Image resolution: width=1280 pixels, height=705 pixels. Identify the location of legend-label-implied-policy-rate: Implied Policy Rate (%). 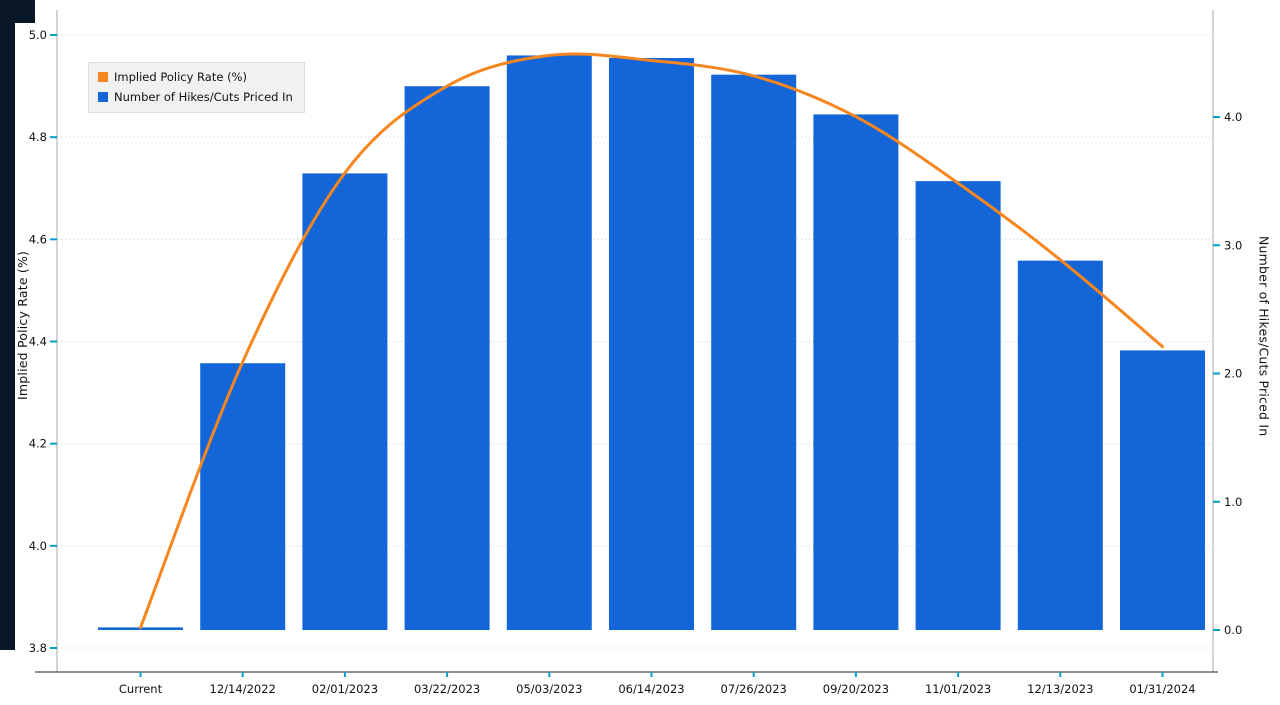
(180, 77).